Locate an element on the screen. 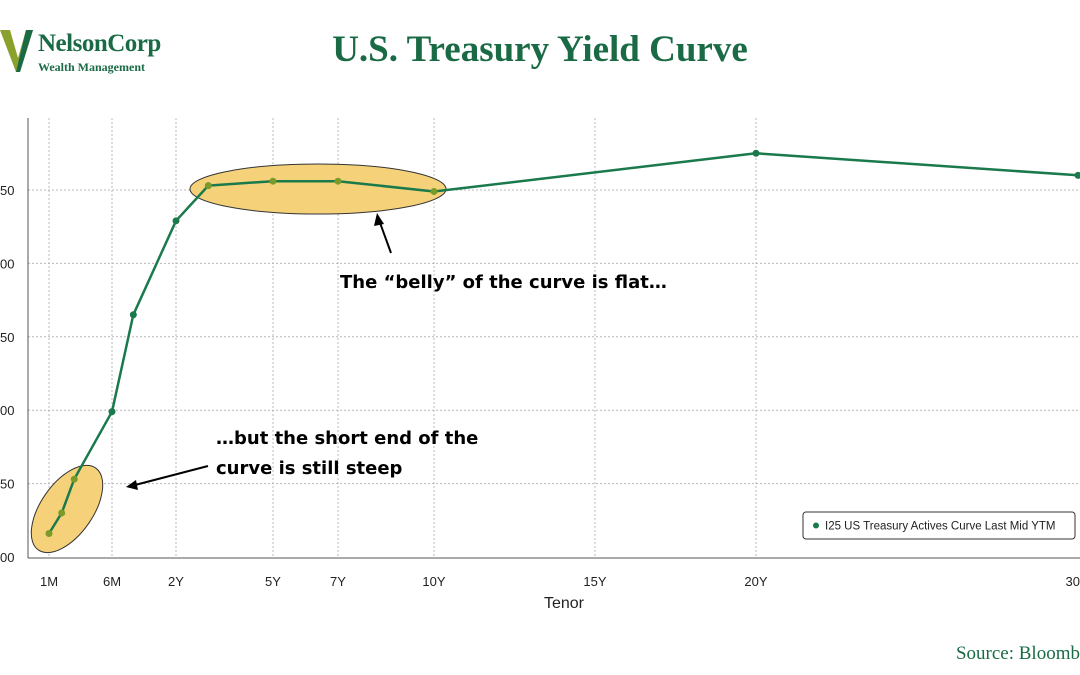 Image resolution: width=1080 pixels, height=675 pixels. data-point-6m is located at coordinates (112, 412).